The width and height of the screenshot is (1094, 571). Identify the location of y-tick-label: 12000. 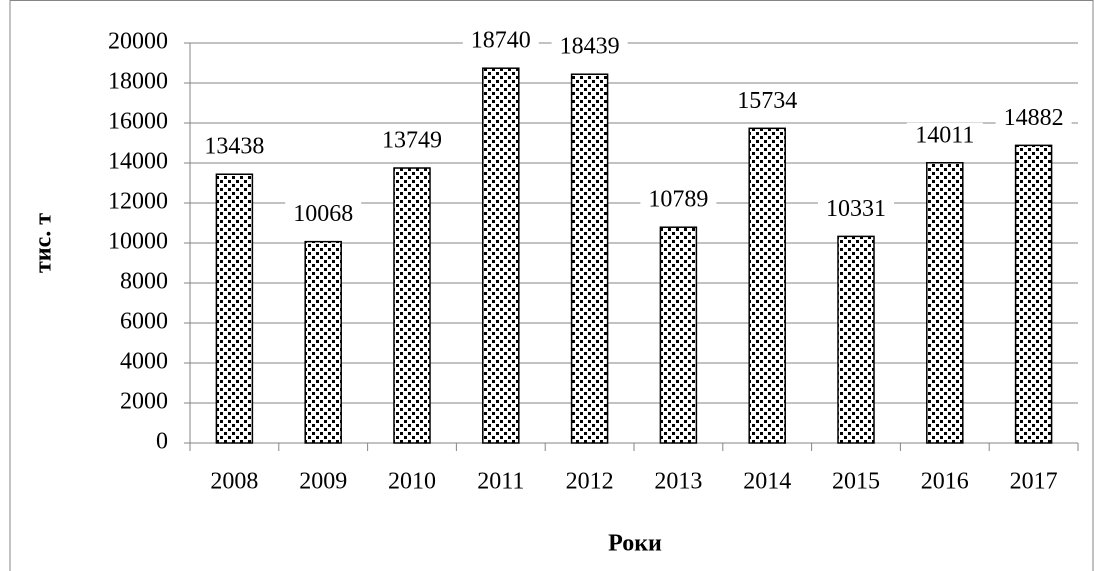
(138, 202).